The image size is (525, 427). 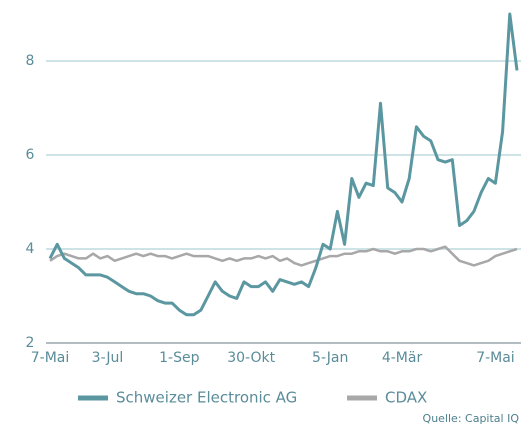 What do you see at coordinates (402, 358) in the screenshot?
I see `x-tick-label: 4-Mär` at bounding box center [402, 358].